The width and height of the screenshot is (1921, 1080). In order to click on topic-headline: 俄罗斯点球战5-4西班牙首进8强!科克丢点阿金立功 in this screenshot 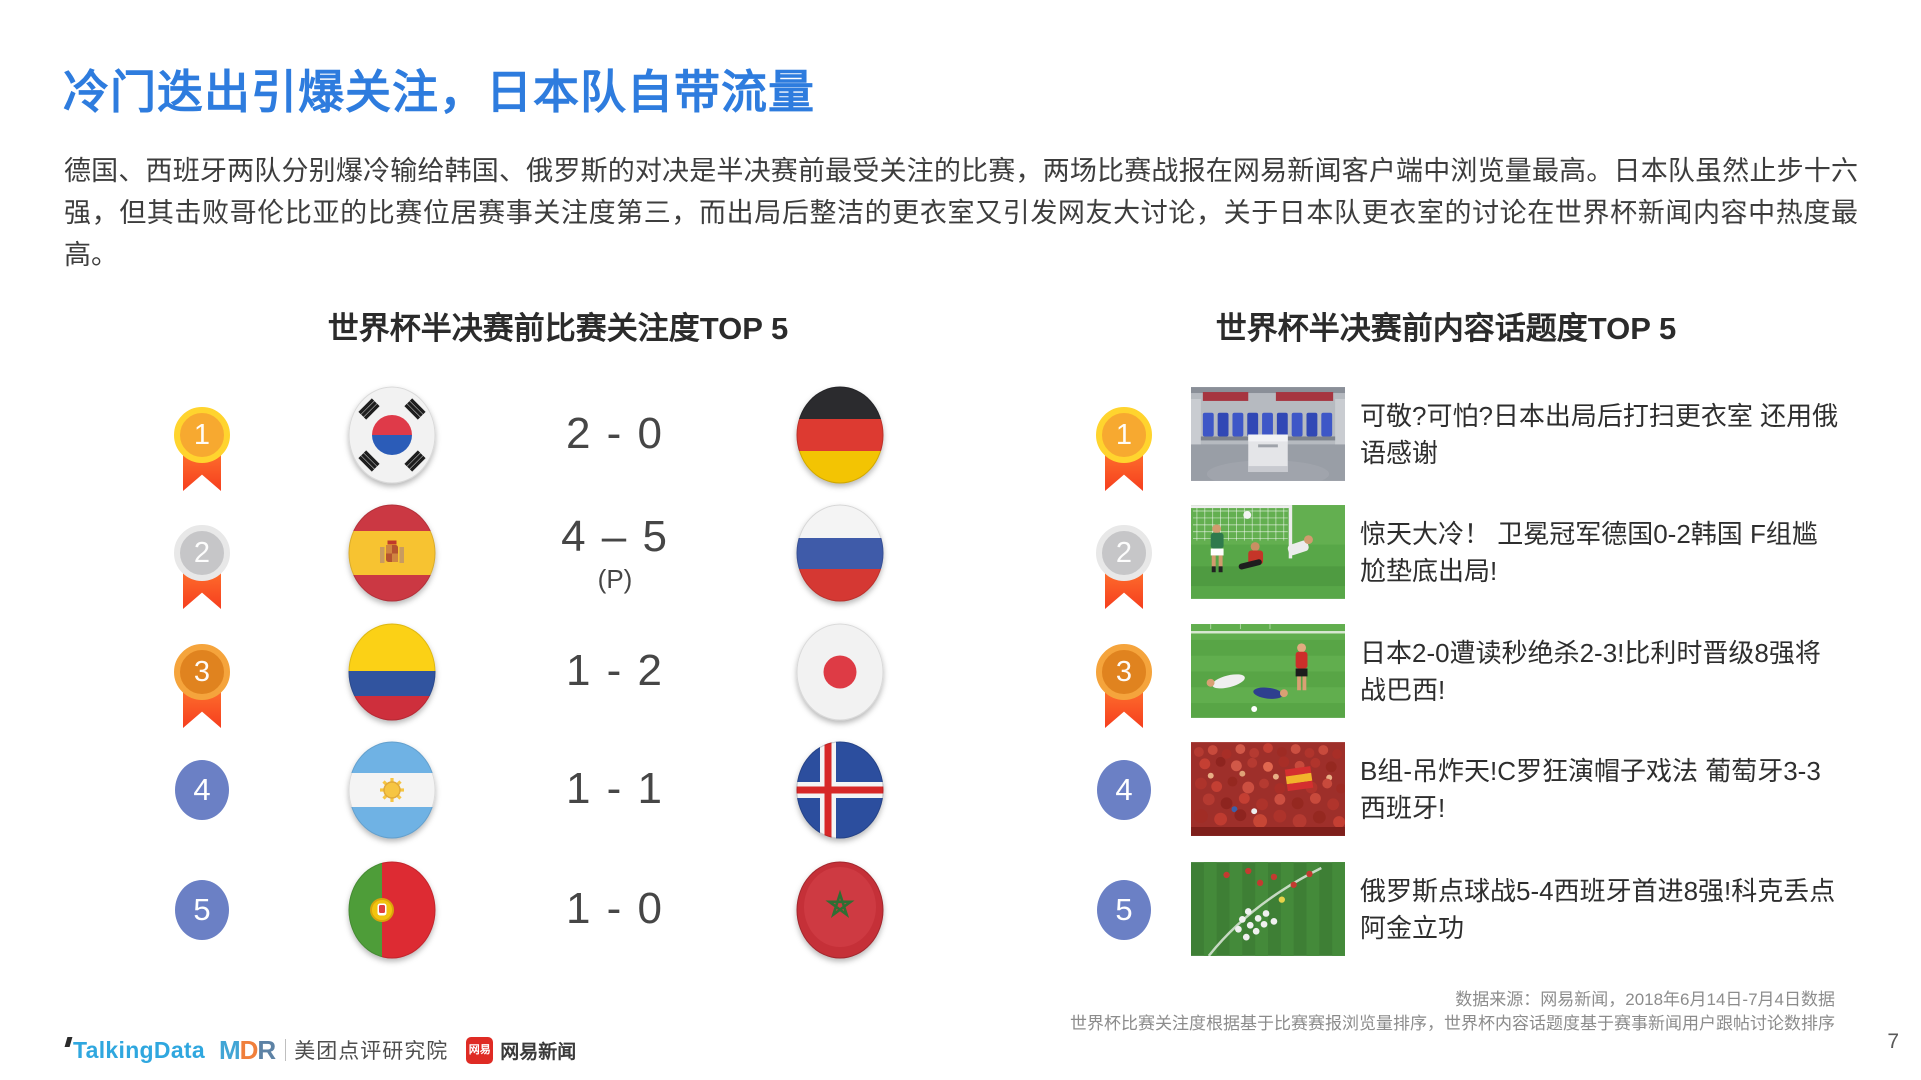, I will do `click(1598, 909)`.